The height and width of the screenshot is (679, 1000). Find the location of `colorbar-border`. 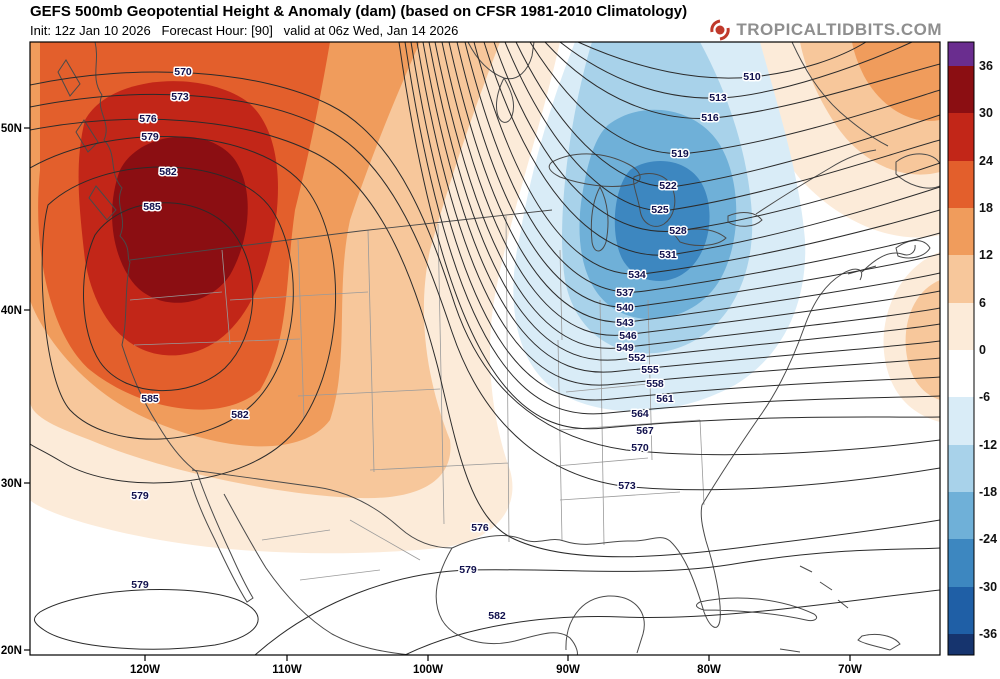

colorbar-border is located at coordinates (961, 348).